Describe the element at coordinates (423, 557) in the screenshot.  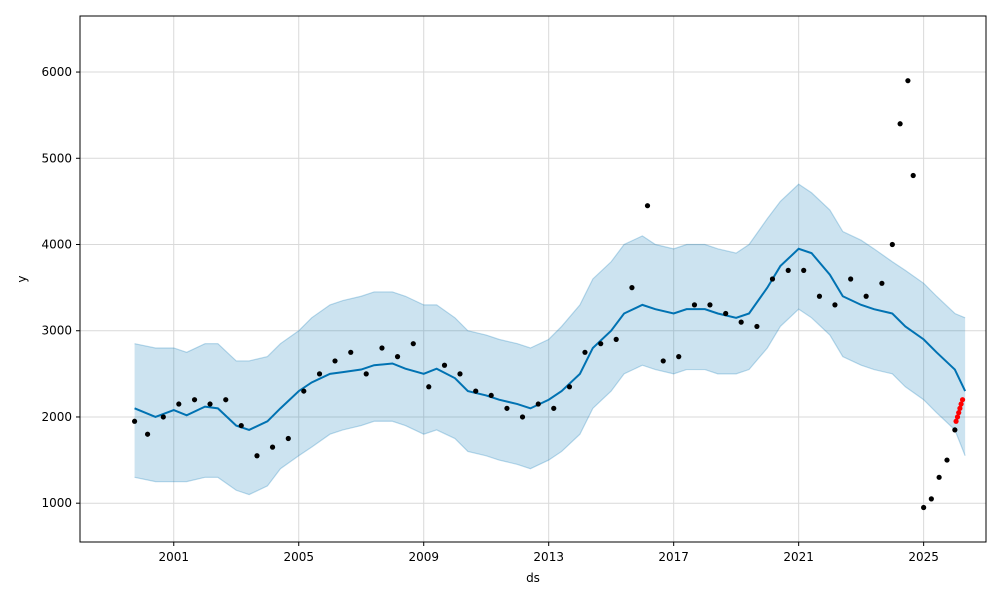
I see `x-tick-label: 2009` at that location.